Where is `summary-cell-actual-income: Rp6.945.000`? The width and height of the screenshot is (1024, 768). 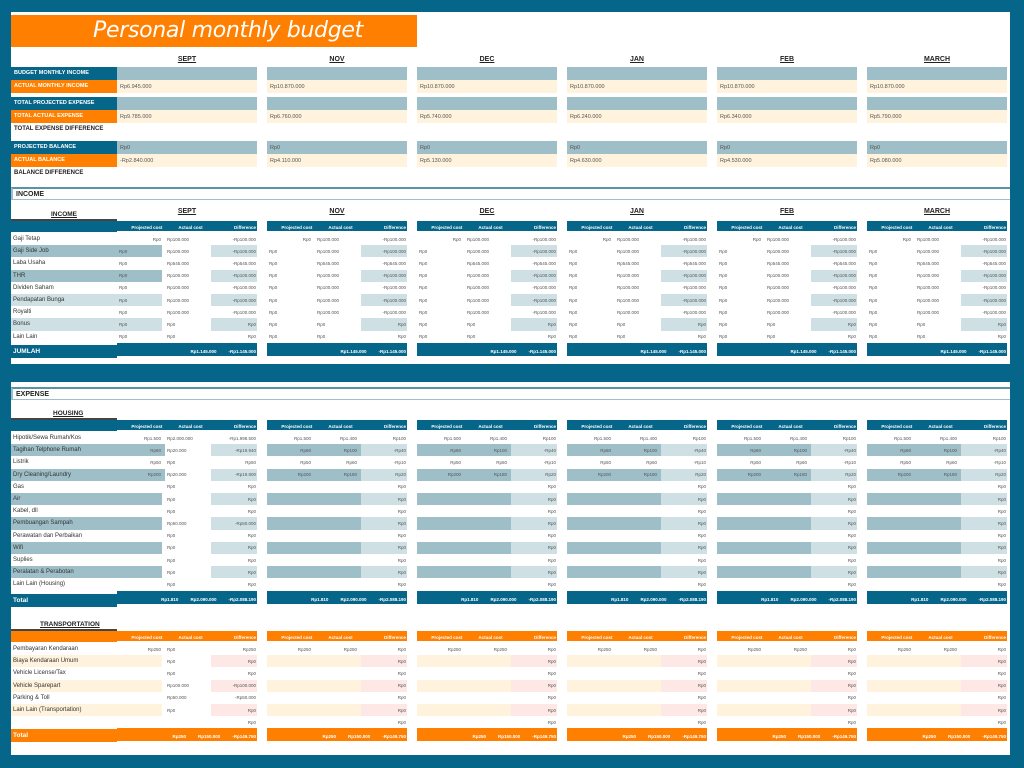 summary-cell-actual-income: Rp6.945.000 is located at coordinates (187, 86).